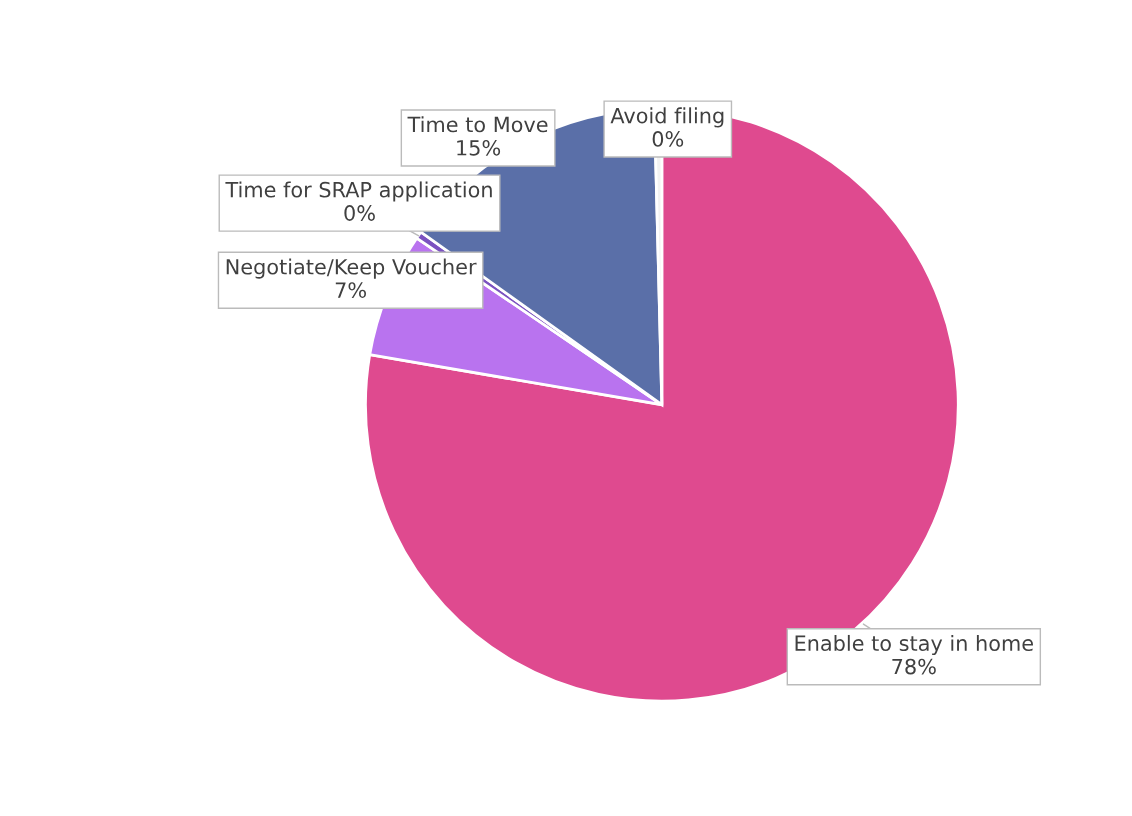 This screenshot has width=1132, height=816. Describe the element at coordinates (914, 666) in the screenshot. I see `data-label: 78%` at that location.